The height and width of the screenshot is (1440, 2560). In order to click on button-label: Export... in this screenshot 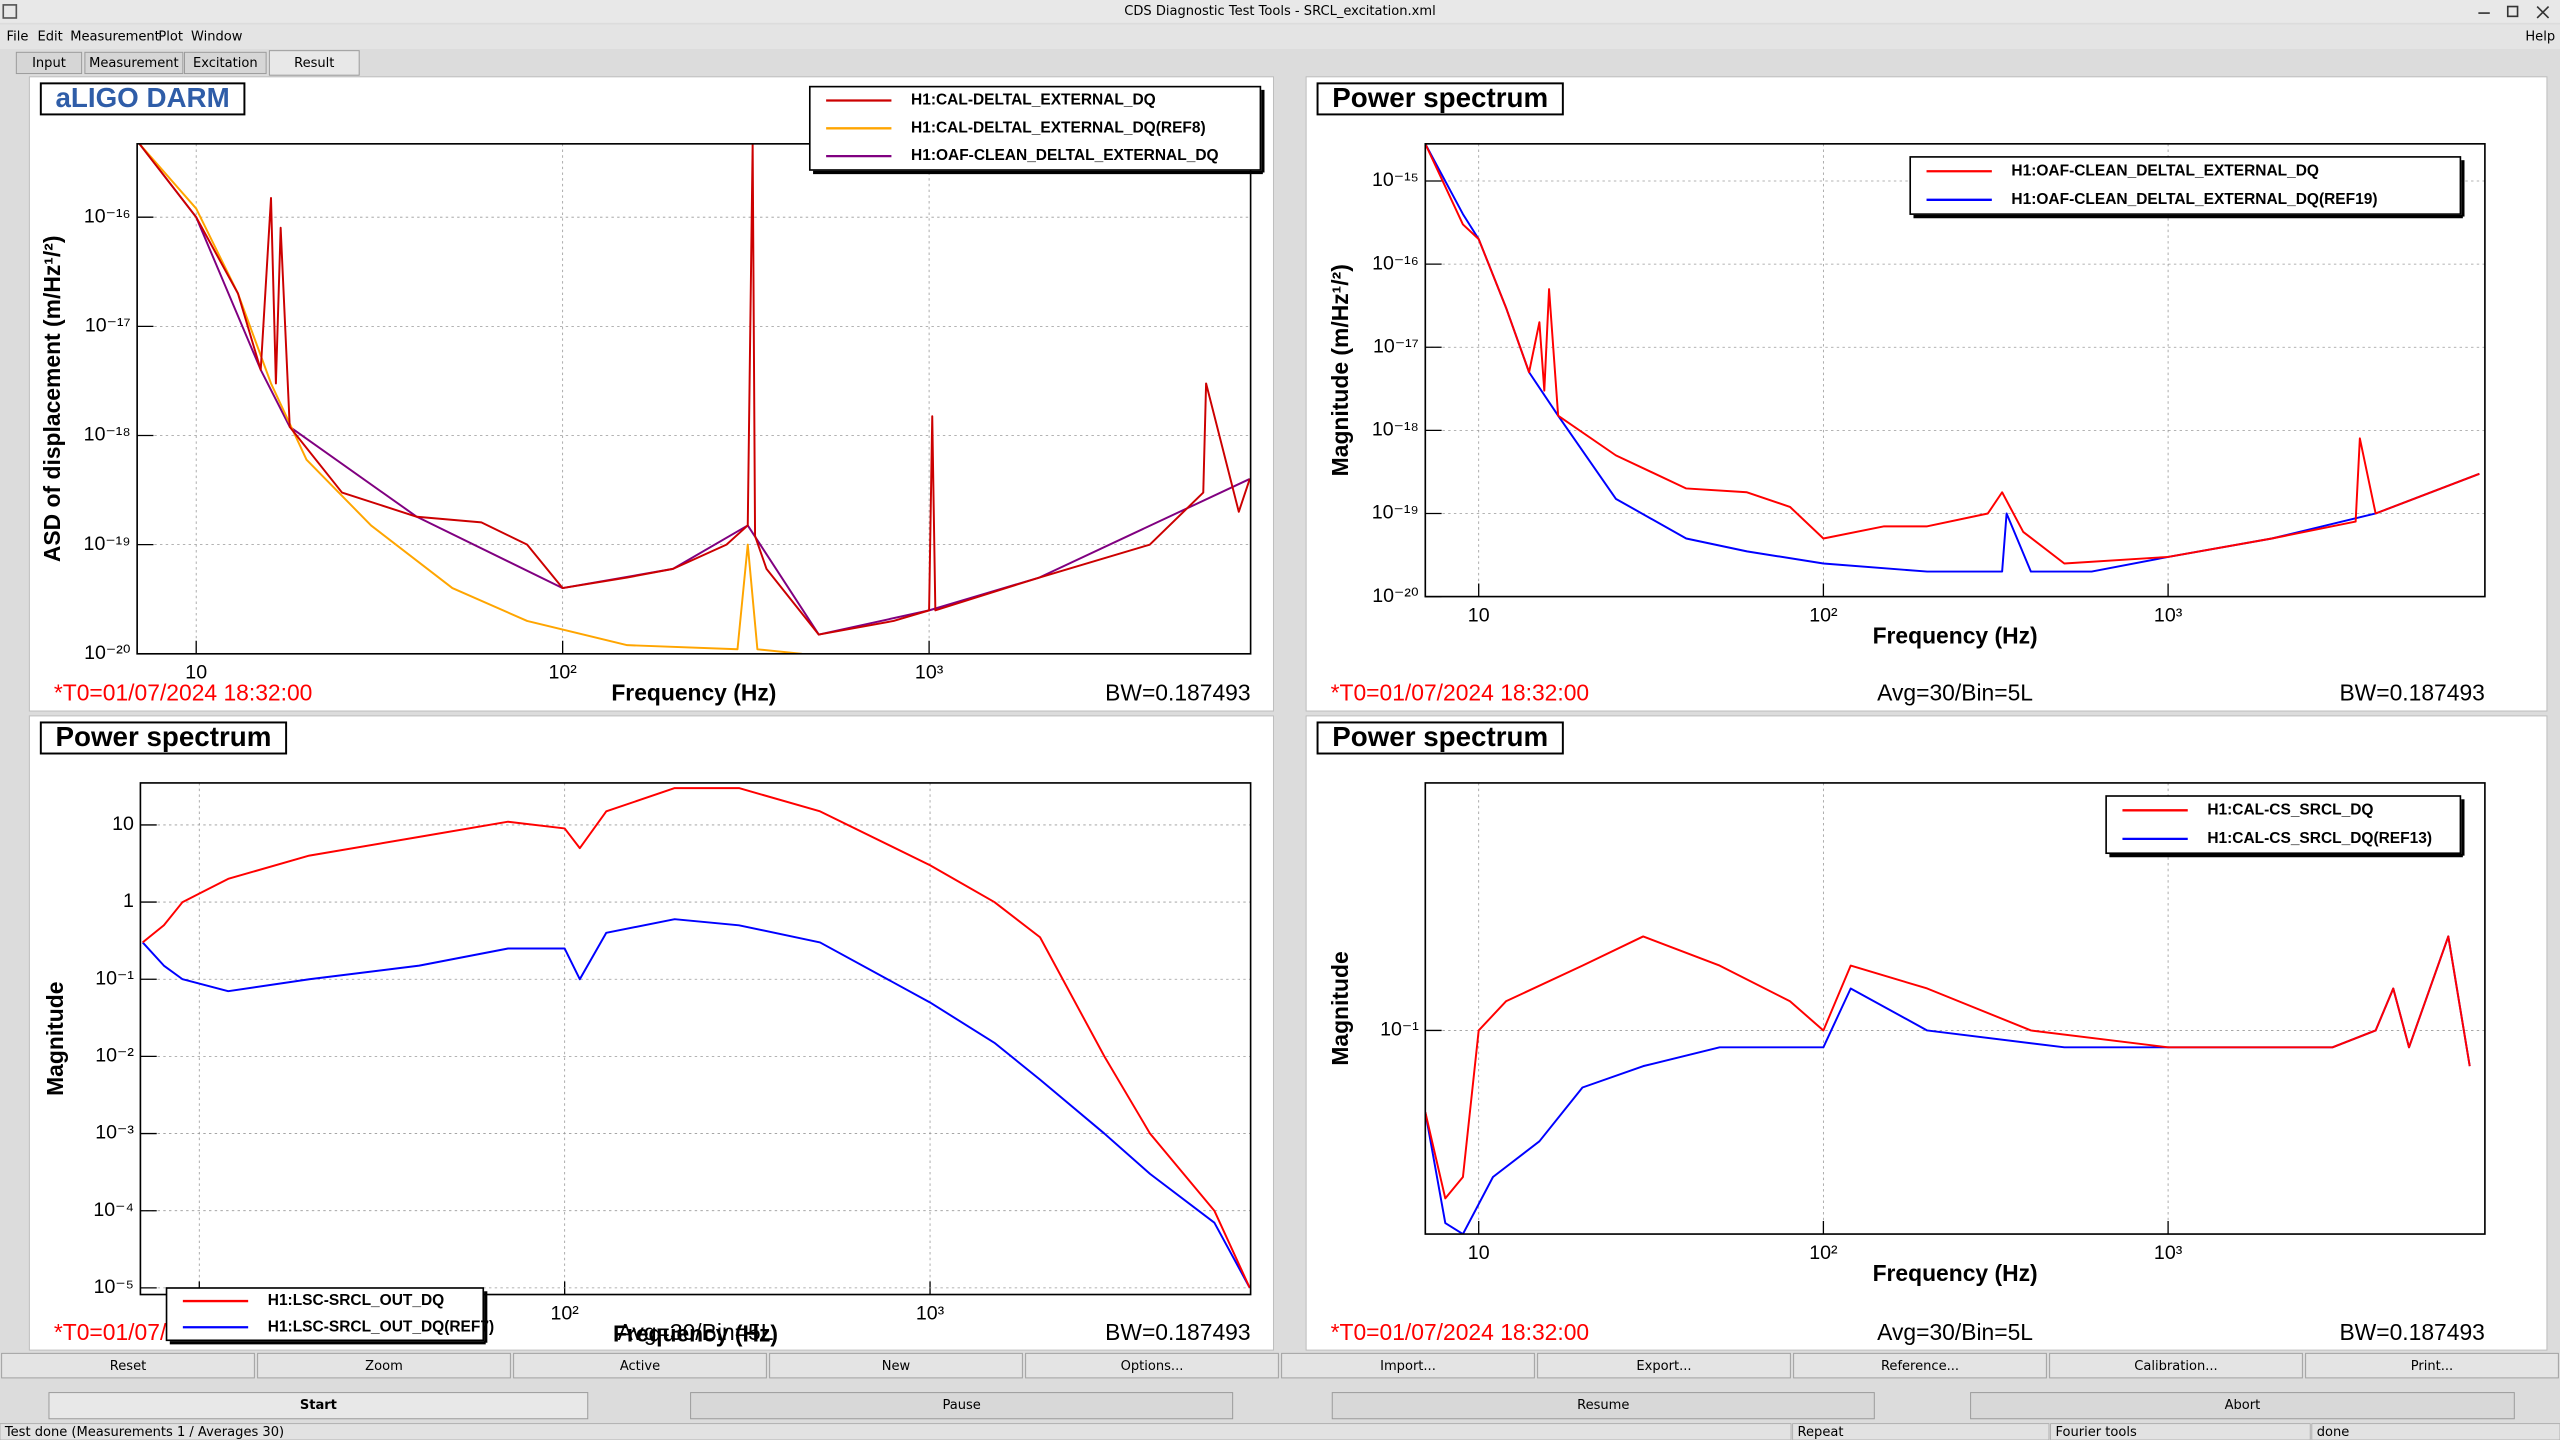, I will do `click(1663, 1366)`.